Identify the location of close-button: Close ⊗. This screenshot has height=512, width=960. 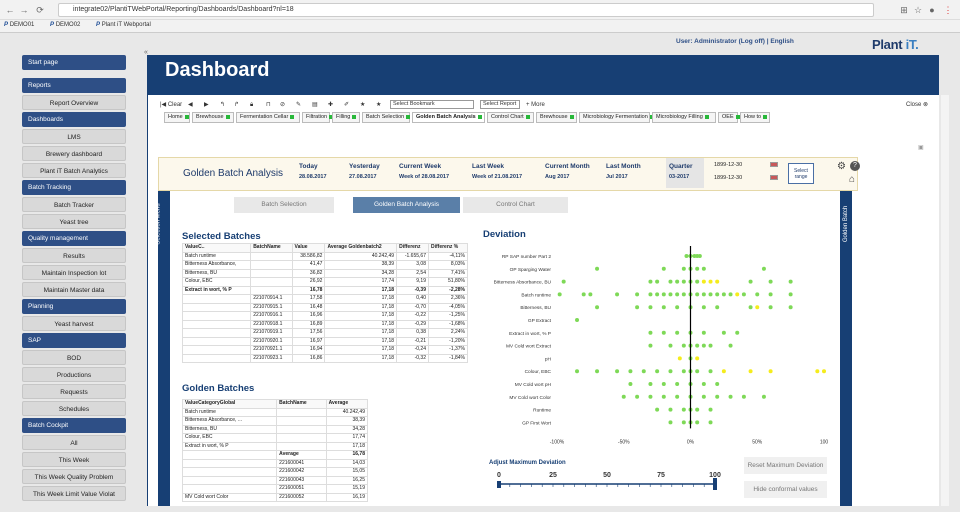
(917, 105).